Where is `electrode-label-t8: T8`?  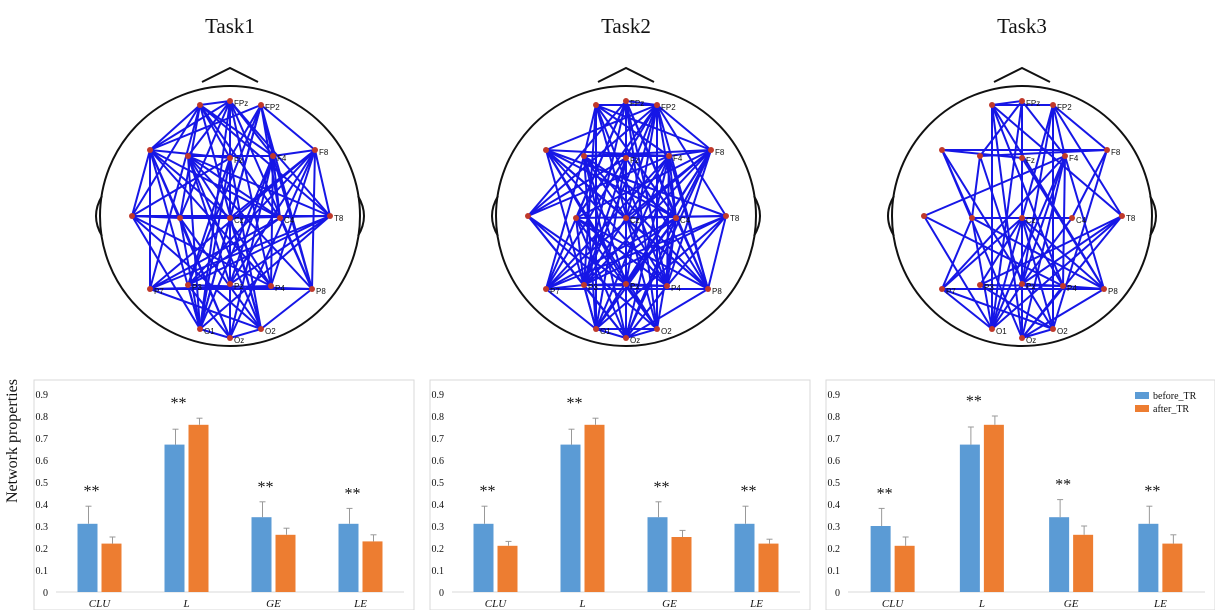 electrode-label-t8: T8 is located at coordinates (339, 218).